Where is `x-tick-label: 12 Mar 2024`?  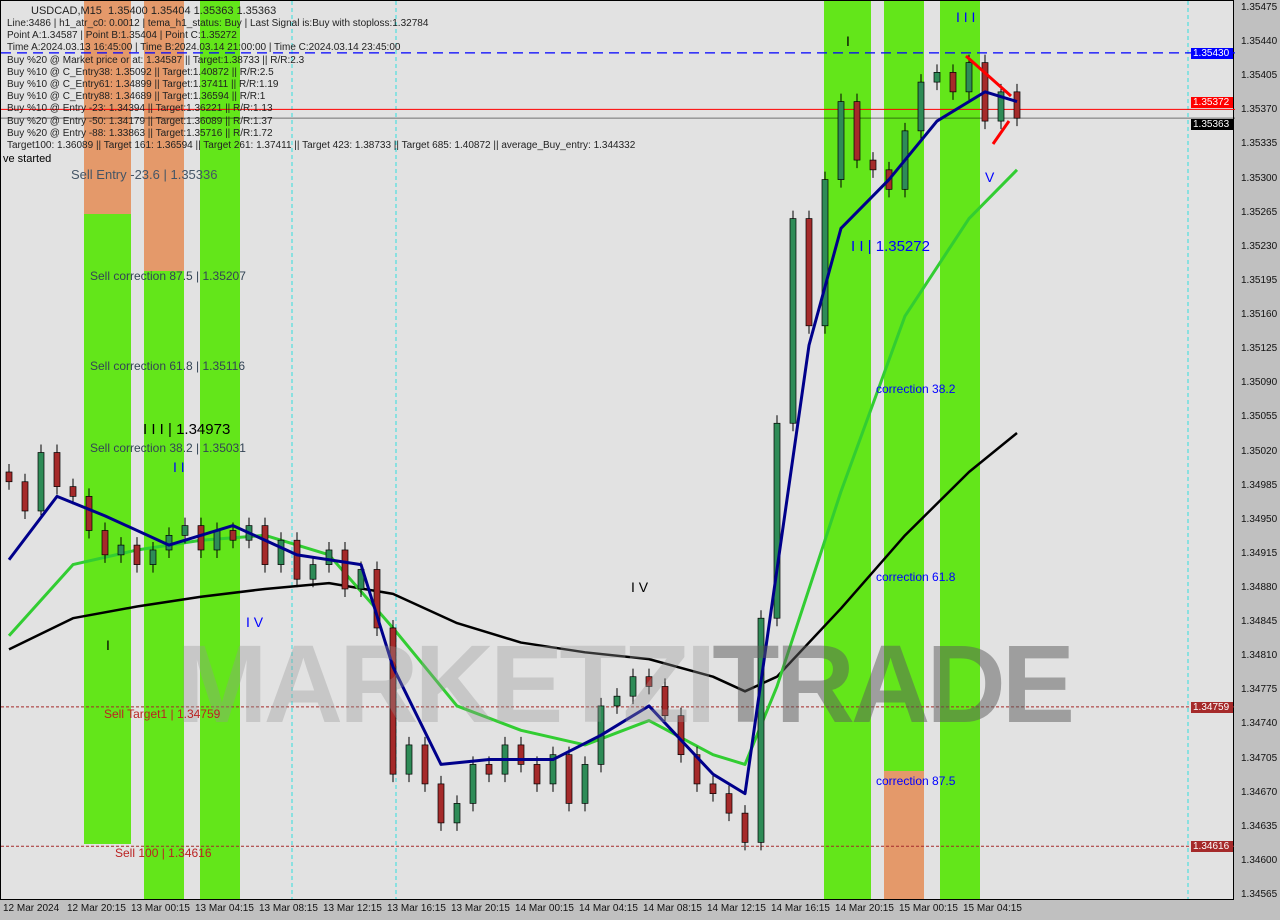
x-tick-label: 12 Mar 2024 is located at coordinates (31, 908).